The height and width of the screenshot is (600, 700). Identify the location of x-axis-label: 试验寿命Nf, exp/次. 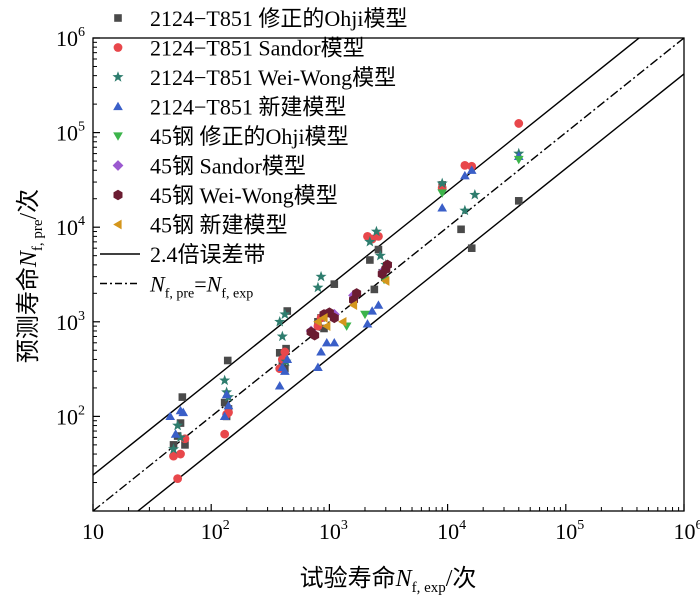
(388, 580).